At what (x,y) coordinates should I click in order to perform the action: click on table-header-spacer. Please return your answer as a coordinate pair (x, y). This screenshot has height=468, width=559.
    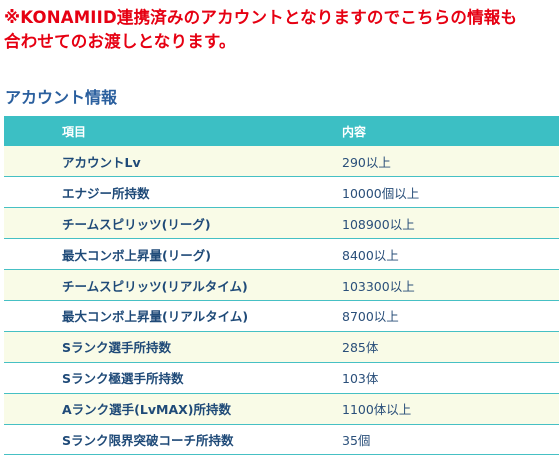
    Looking at the image, I should click on (33, 131).